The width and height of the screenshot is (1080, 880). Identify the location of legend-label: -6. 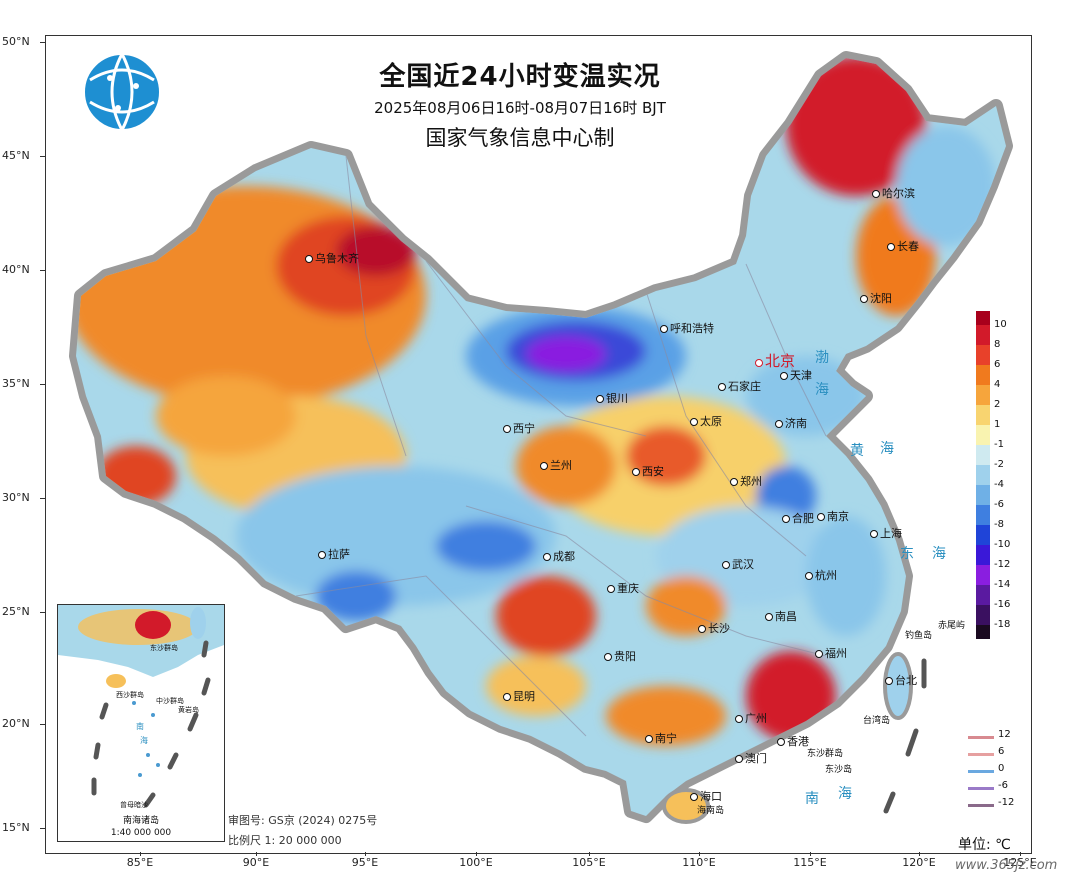
(999, 504).